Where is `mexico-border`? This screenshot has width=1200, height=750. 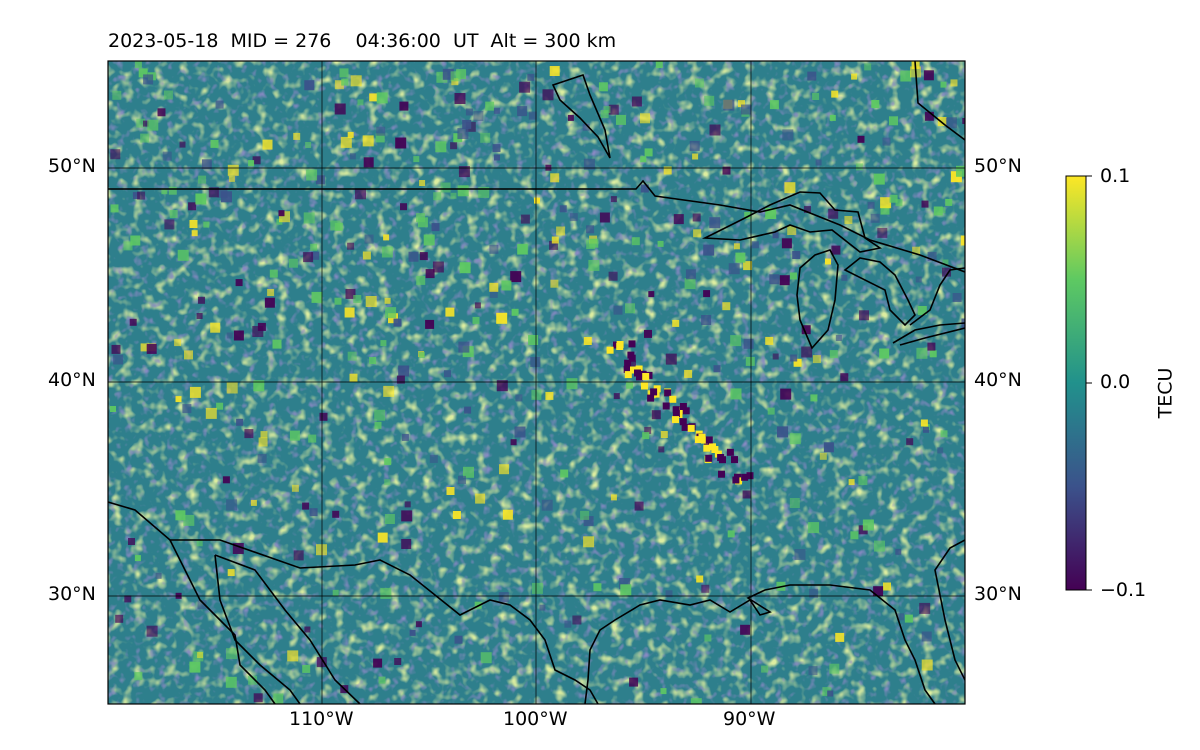 mexico-border is located at coordinates (353, 602).